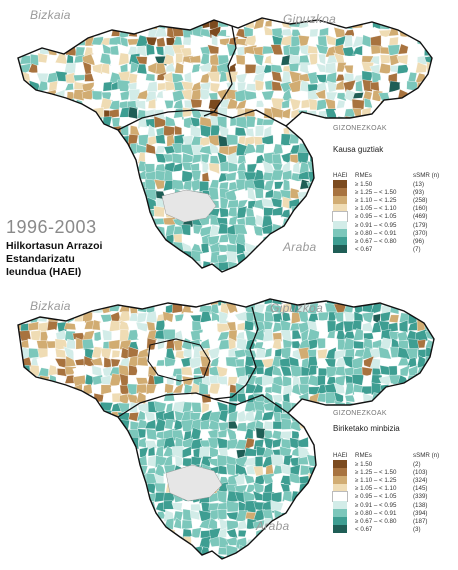 The image size is (458, 570). Describe the element at coordinates (419, 241) in the screenshot. I see `legend-count: (96)` at that location.